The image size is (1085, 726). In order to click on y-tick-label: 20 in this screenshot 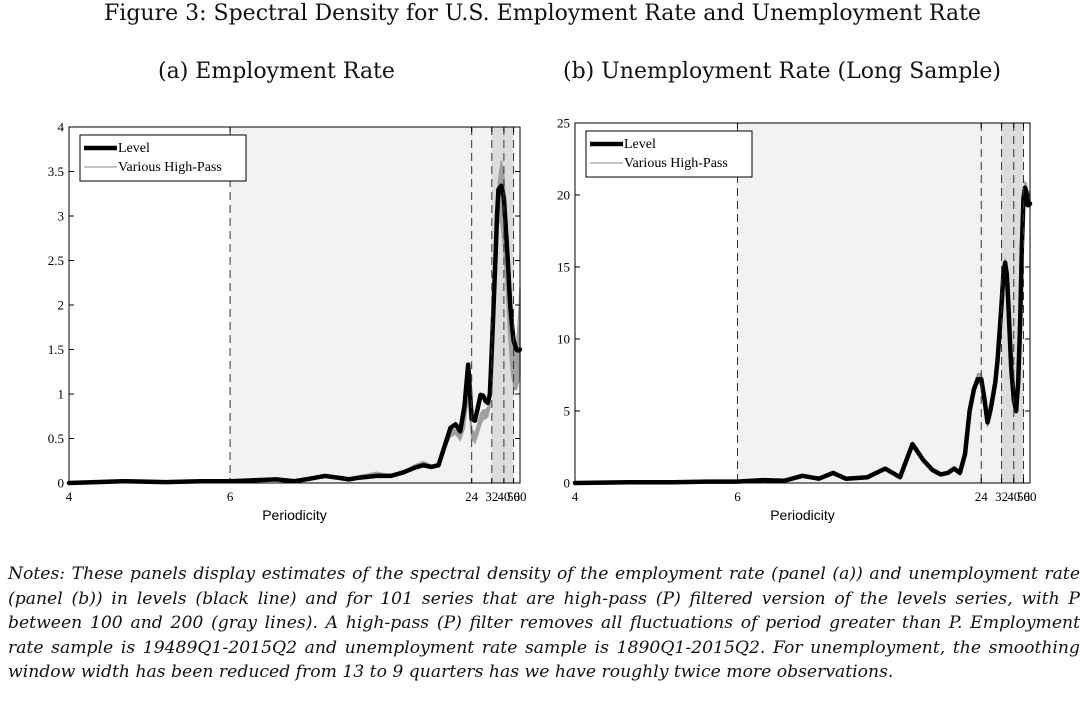, I will do `click(563, 195)`.